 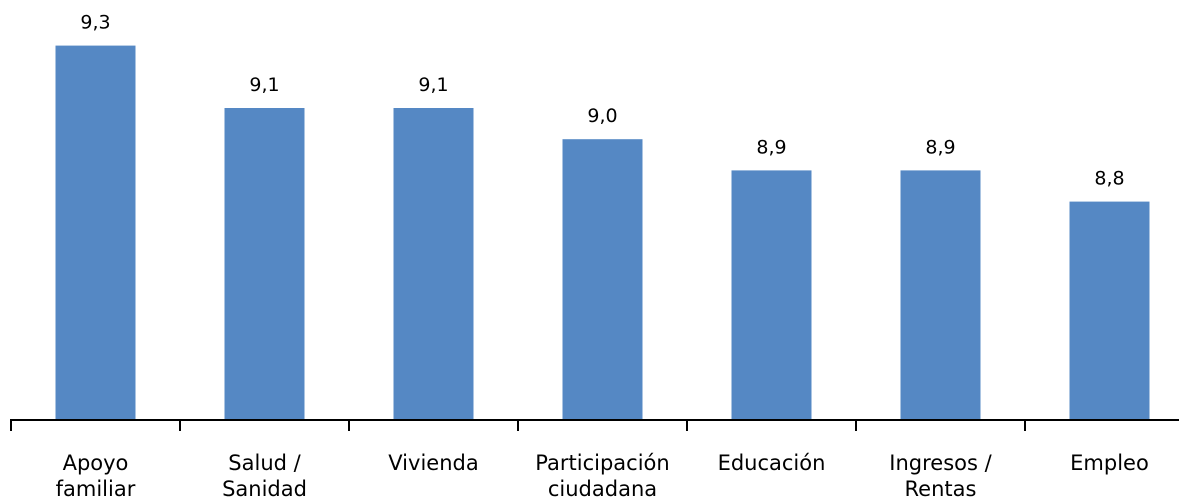 I want to click on category-tick-label: Salud /, so click(x=264, y=463).